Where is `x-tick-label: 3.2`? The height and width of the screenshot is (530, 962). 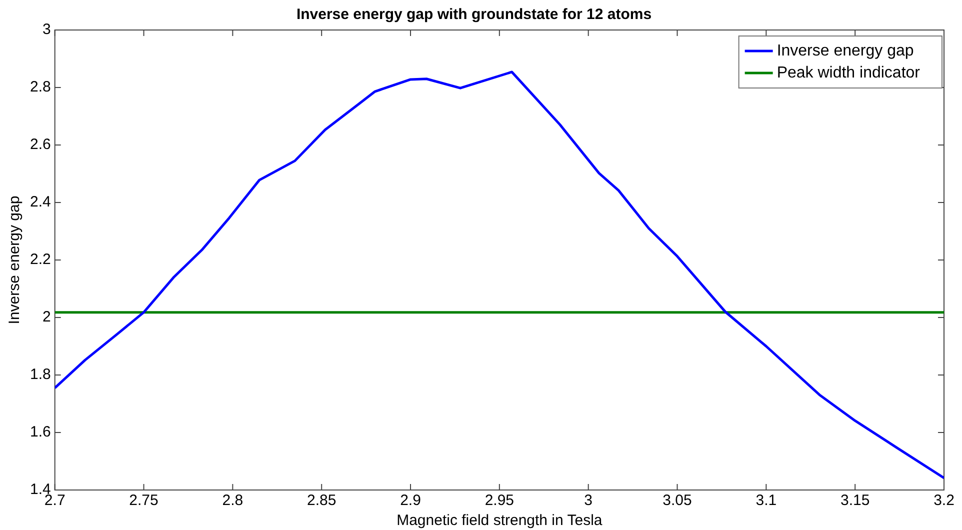
x-tick-label: 3.2 is located at coordinates (944, 501).